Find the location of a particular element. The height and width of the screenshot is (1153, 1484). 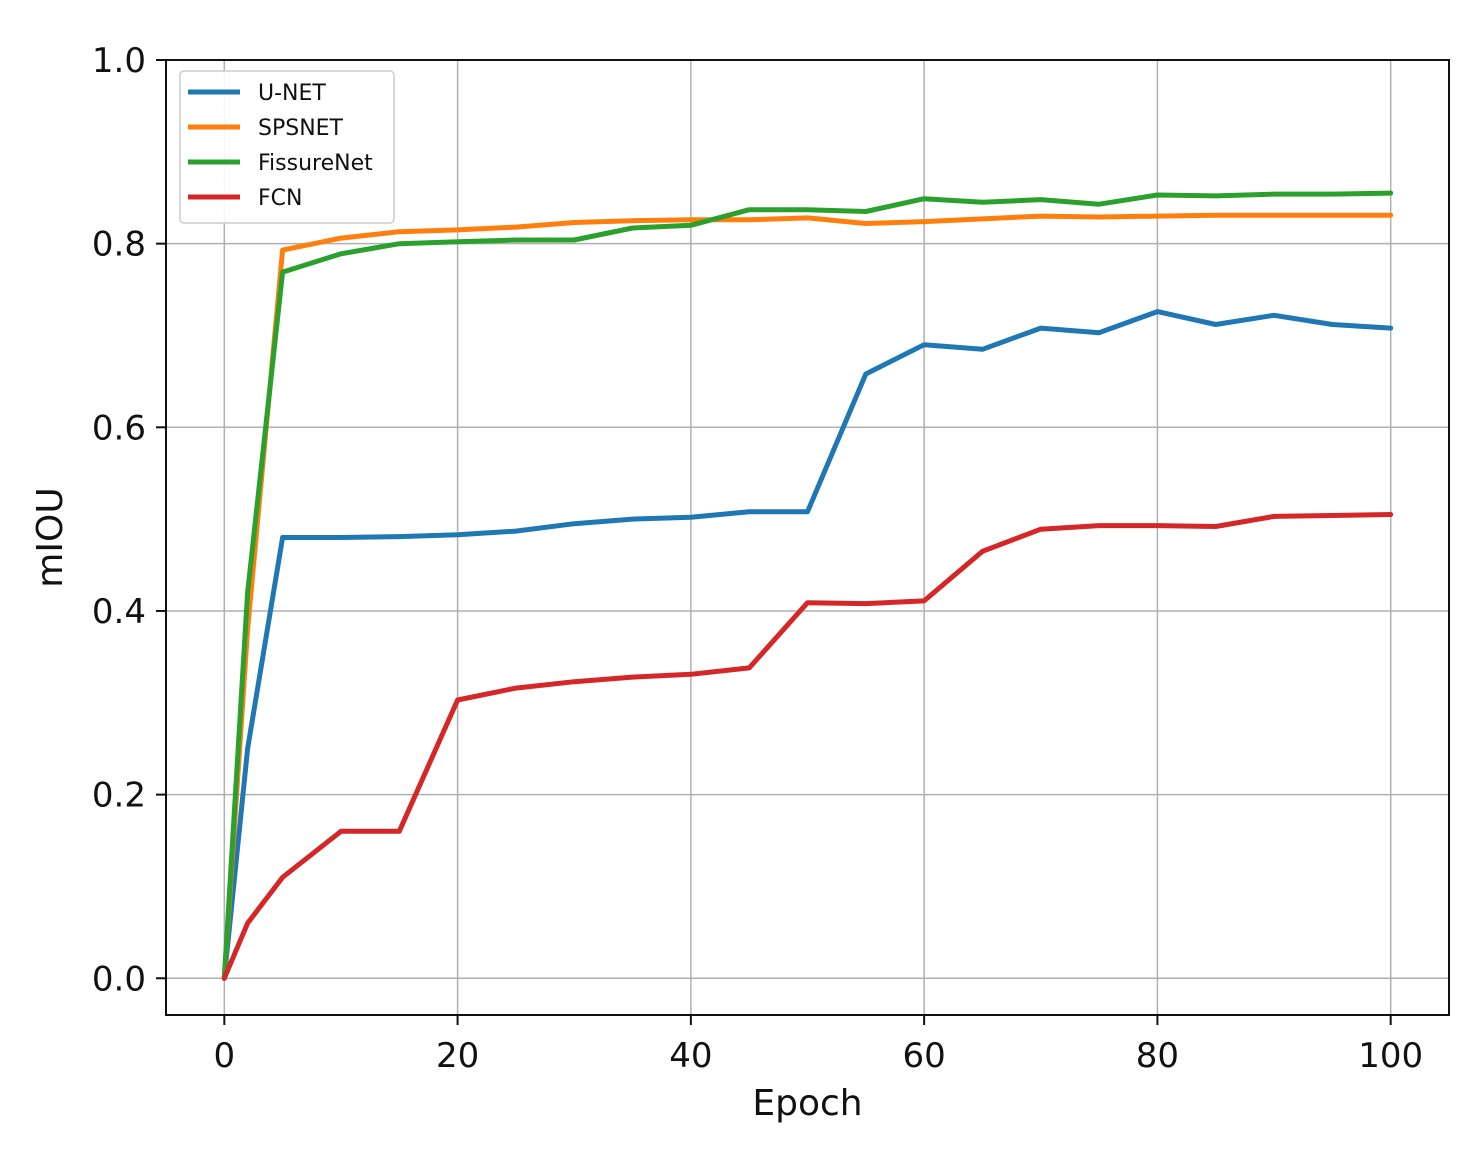

x-tick-label: 100 is located at coordinates (1390, 1056).